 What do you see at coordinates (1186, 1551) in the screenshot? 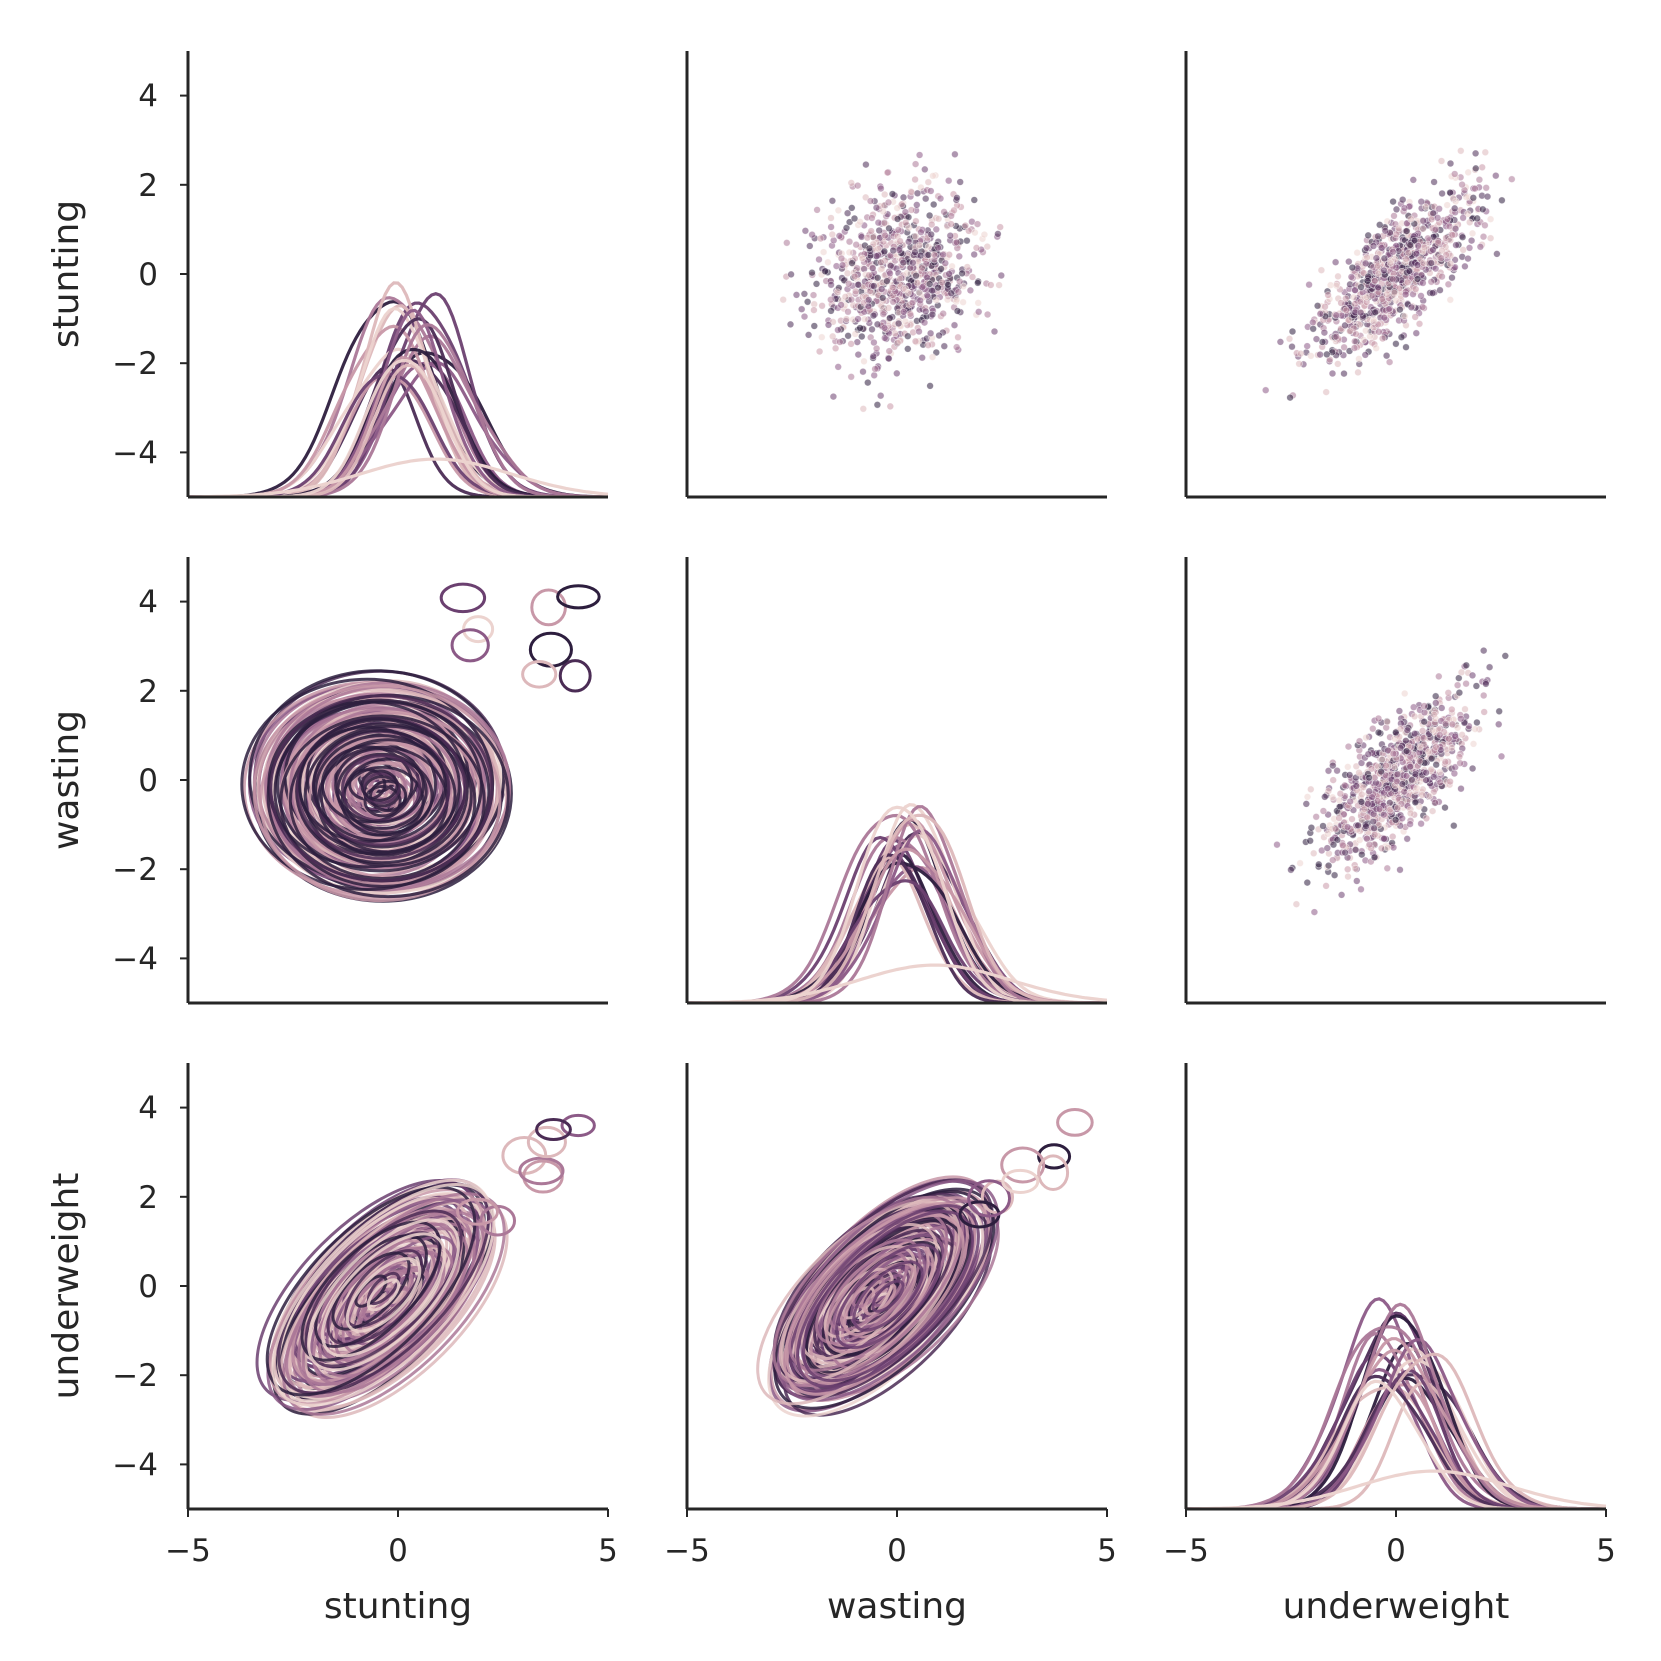
I see `x-tick-label: −5` at bounding box center [1186, 1551].